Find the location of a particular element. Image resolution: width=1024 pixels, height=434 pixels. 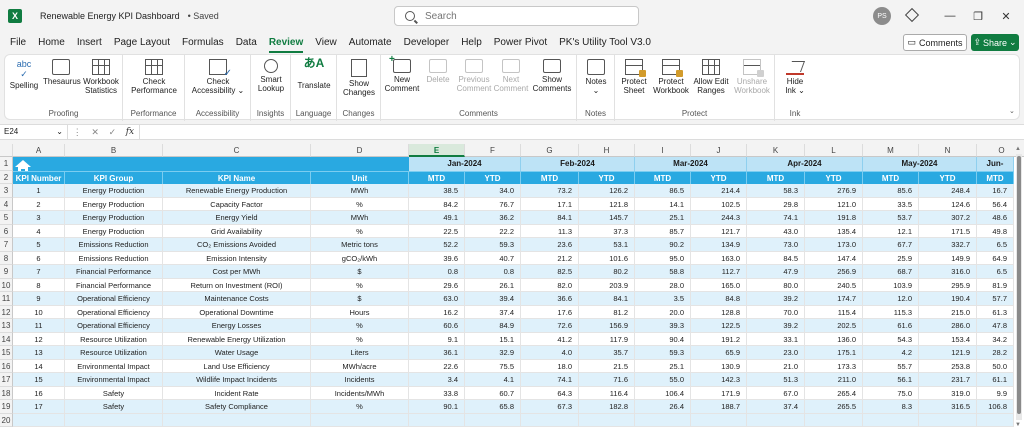

table-cell: Operational Efficiency is located at coordinates (114, 312).